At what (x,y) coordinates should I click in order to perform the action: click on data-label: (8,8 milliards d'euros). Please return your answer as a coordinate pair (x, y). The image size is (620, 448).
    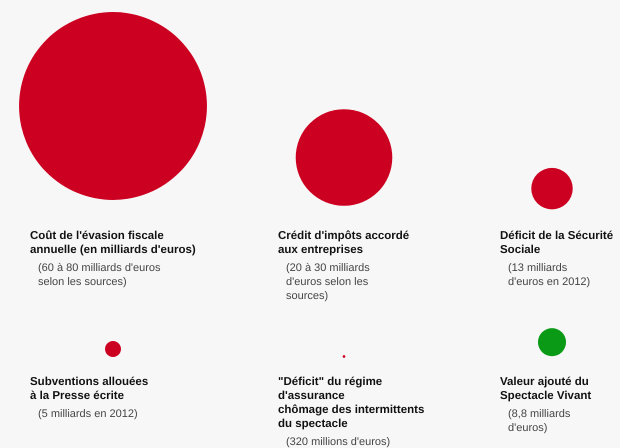
    Looking at the image, I should click on (539, 421).